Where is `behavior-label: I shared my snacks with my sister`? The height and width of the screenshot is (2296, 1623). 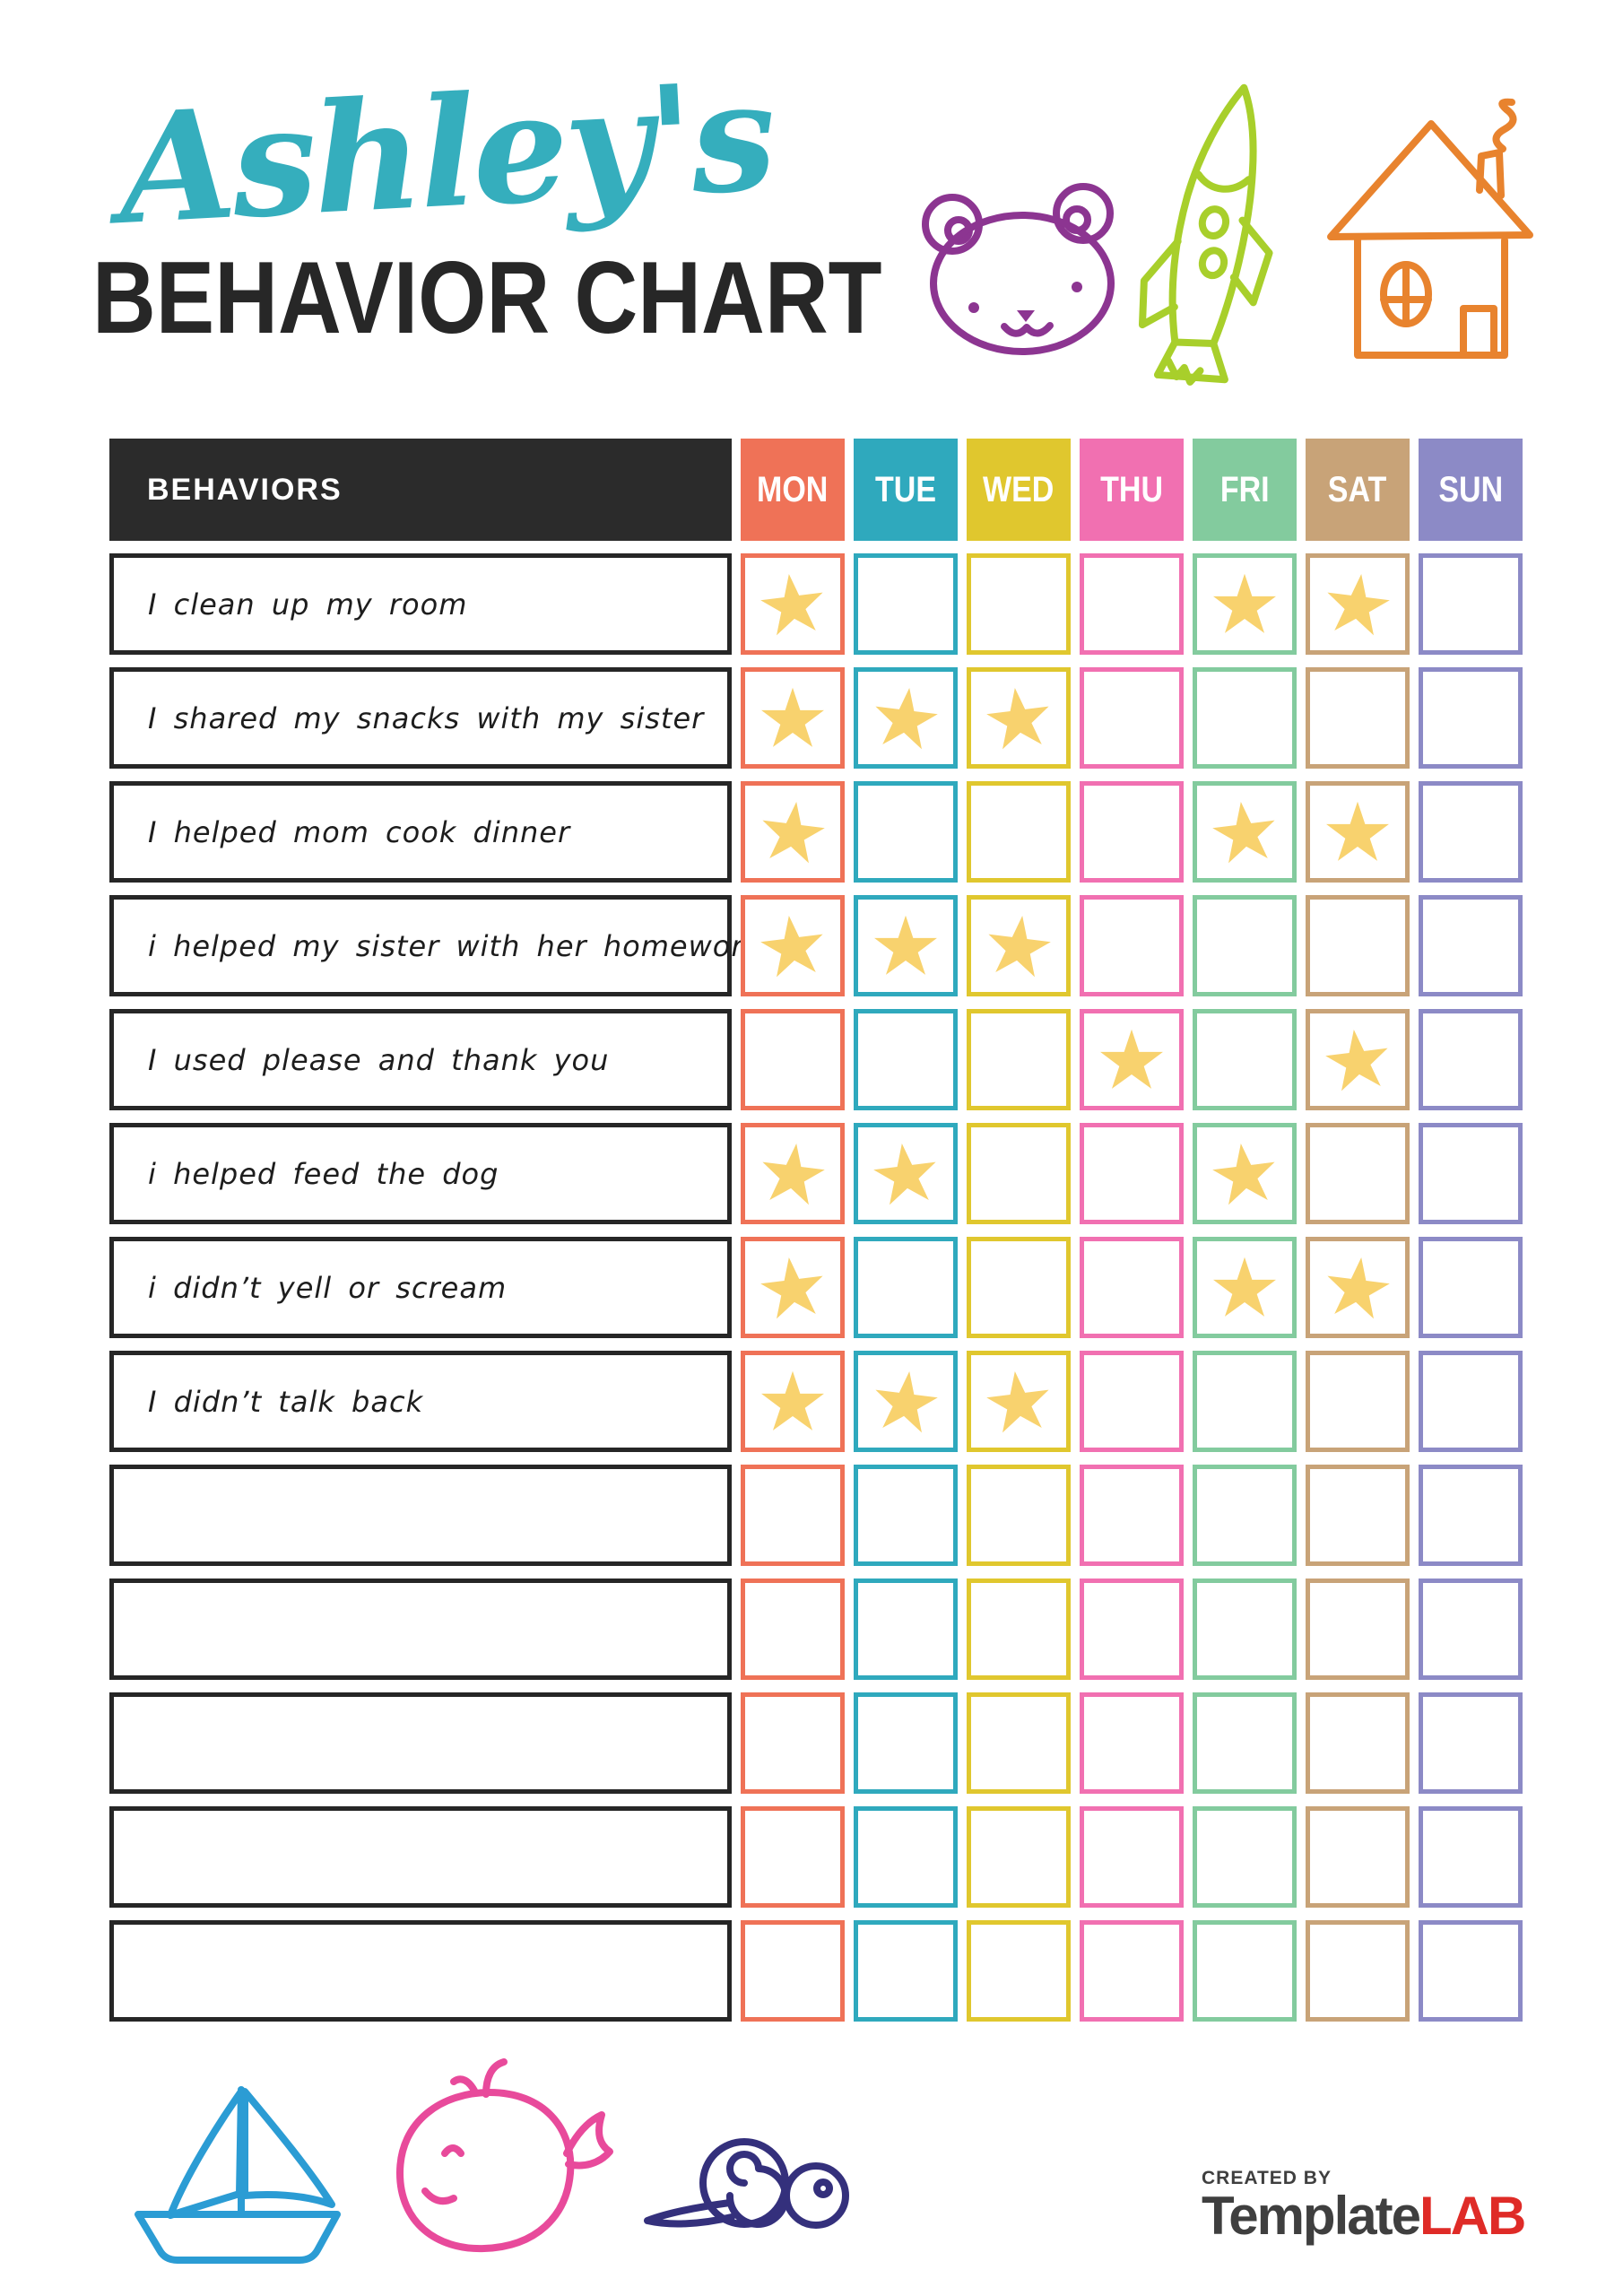 behavior-label: I shared my snacks with my sister is located at coordinates (426, 717).